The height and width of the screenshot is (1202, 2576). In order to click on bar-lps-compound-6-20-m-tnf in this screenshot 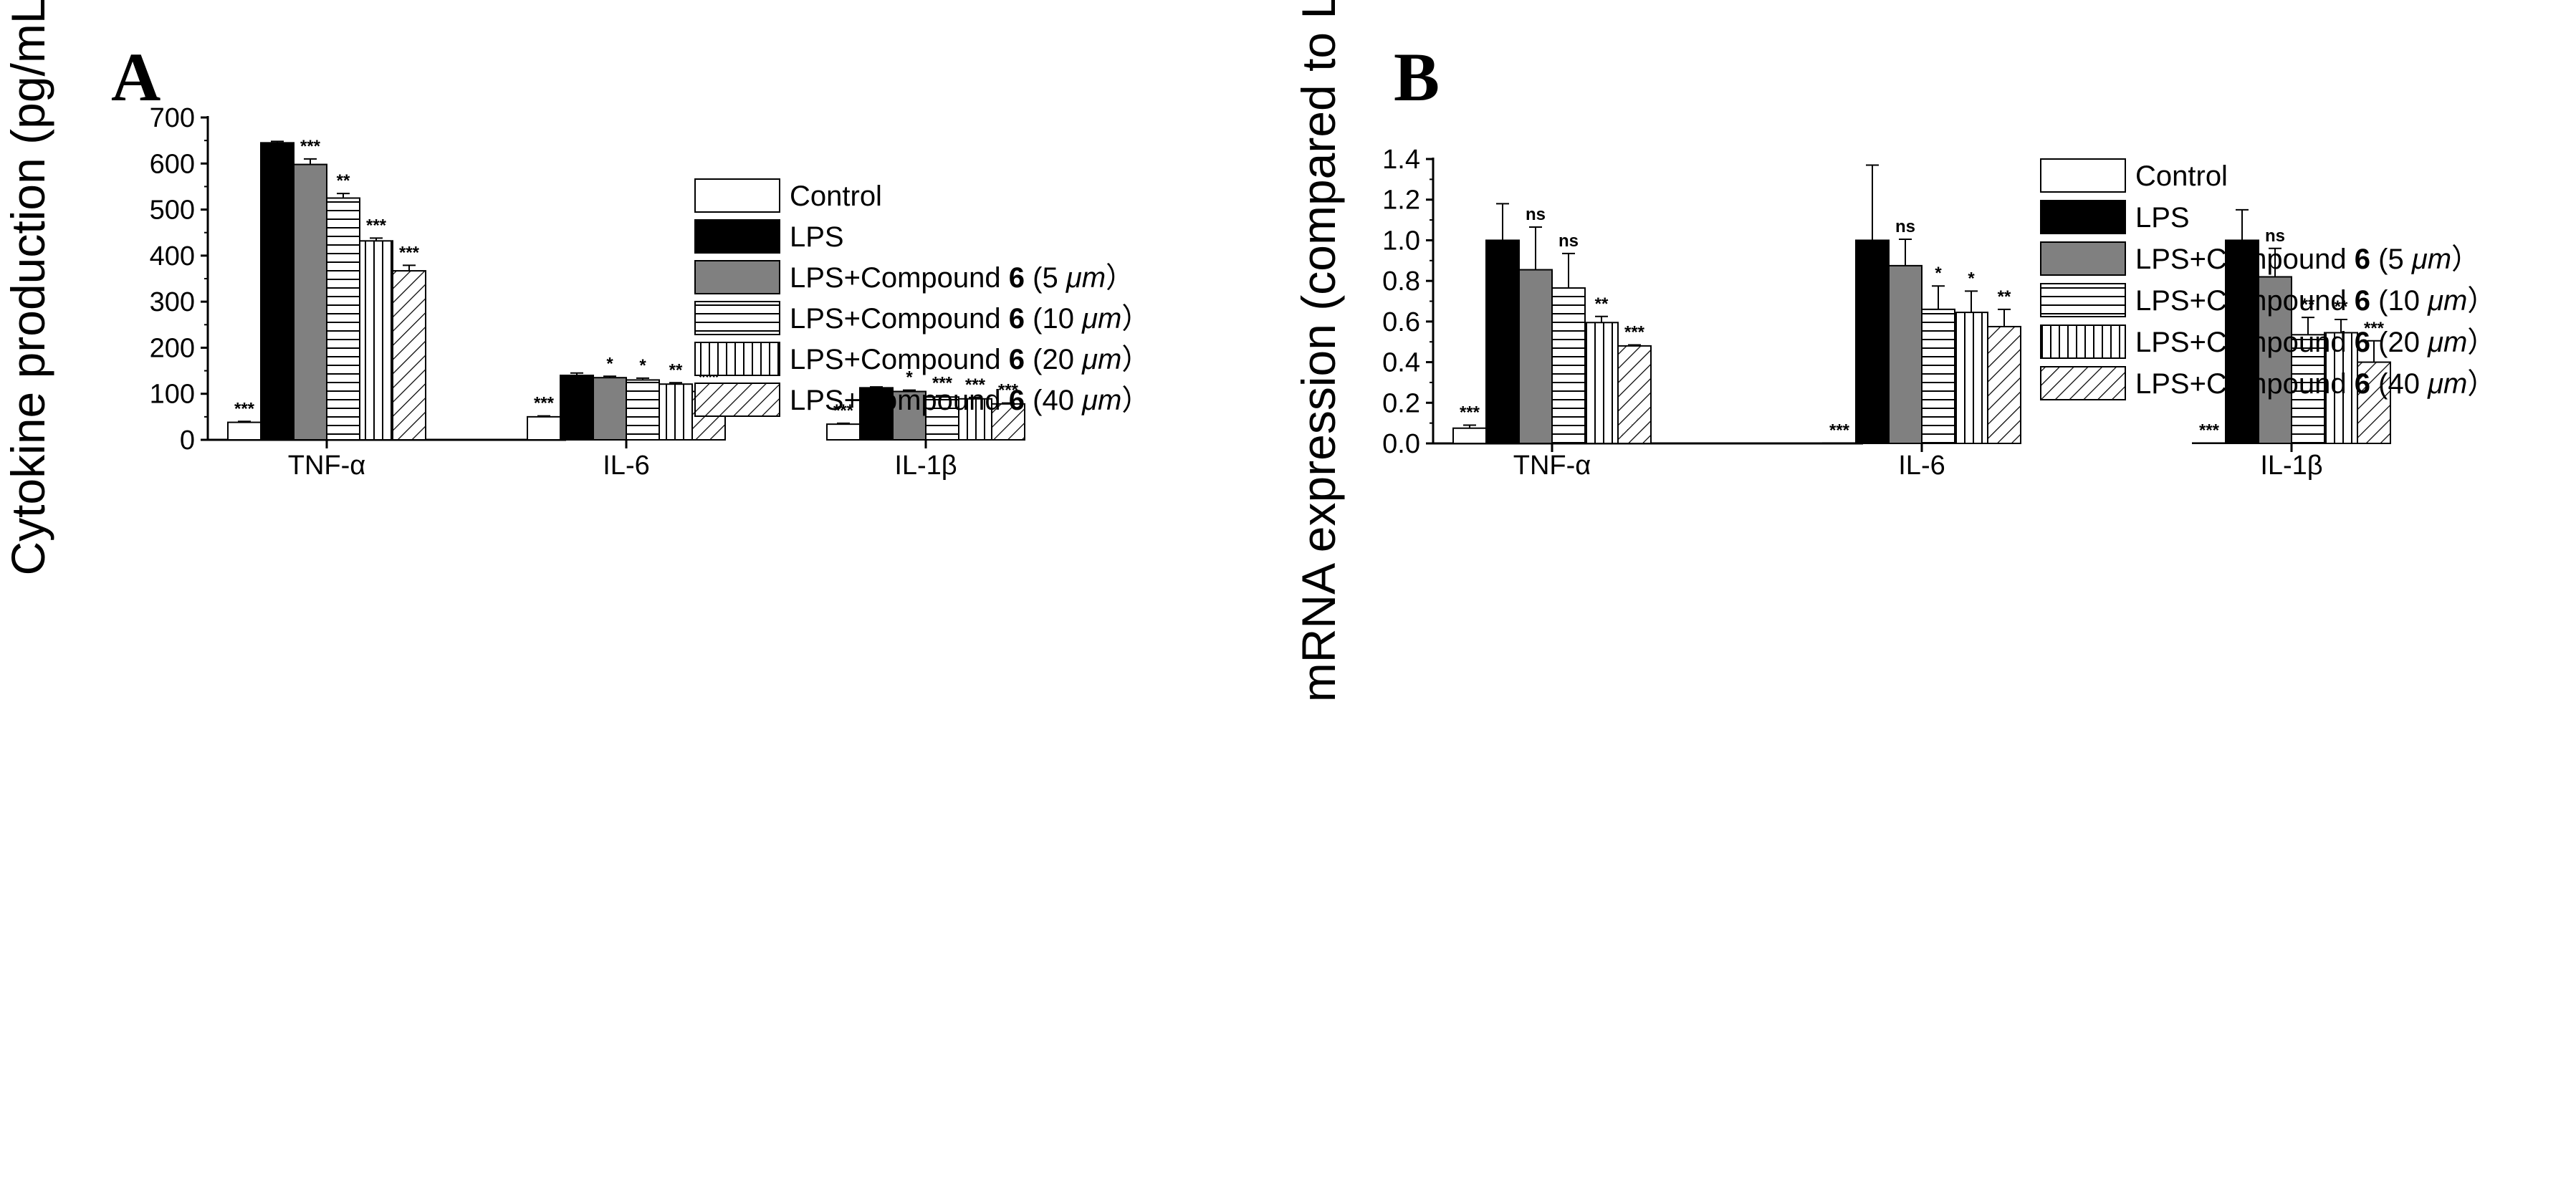, I will do `click(1601, 383)`.